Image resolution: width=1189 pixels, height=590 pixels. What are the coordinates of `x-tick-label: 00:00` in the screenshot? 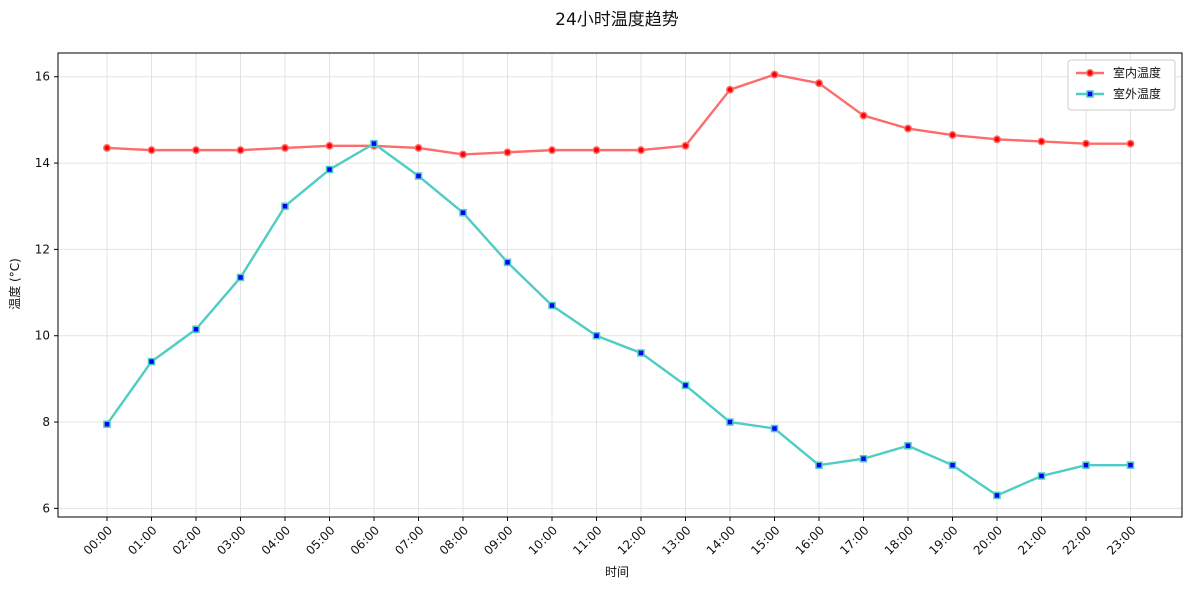 It's located at (98, 540).